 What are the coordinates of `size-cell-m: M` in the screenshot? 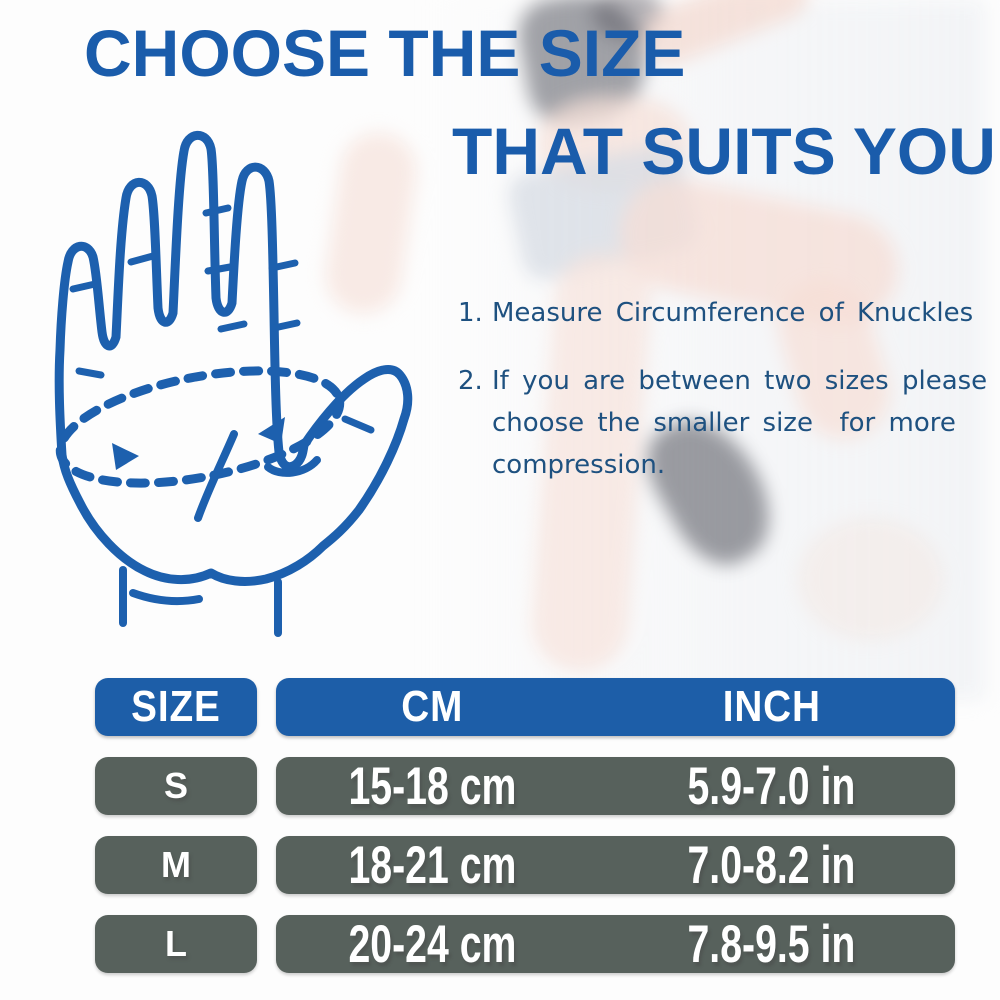 It's located at (176, 865).